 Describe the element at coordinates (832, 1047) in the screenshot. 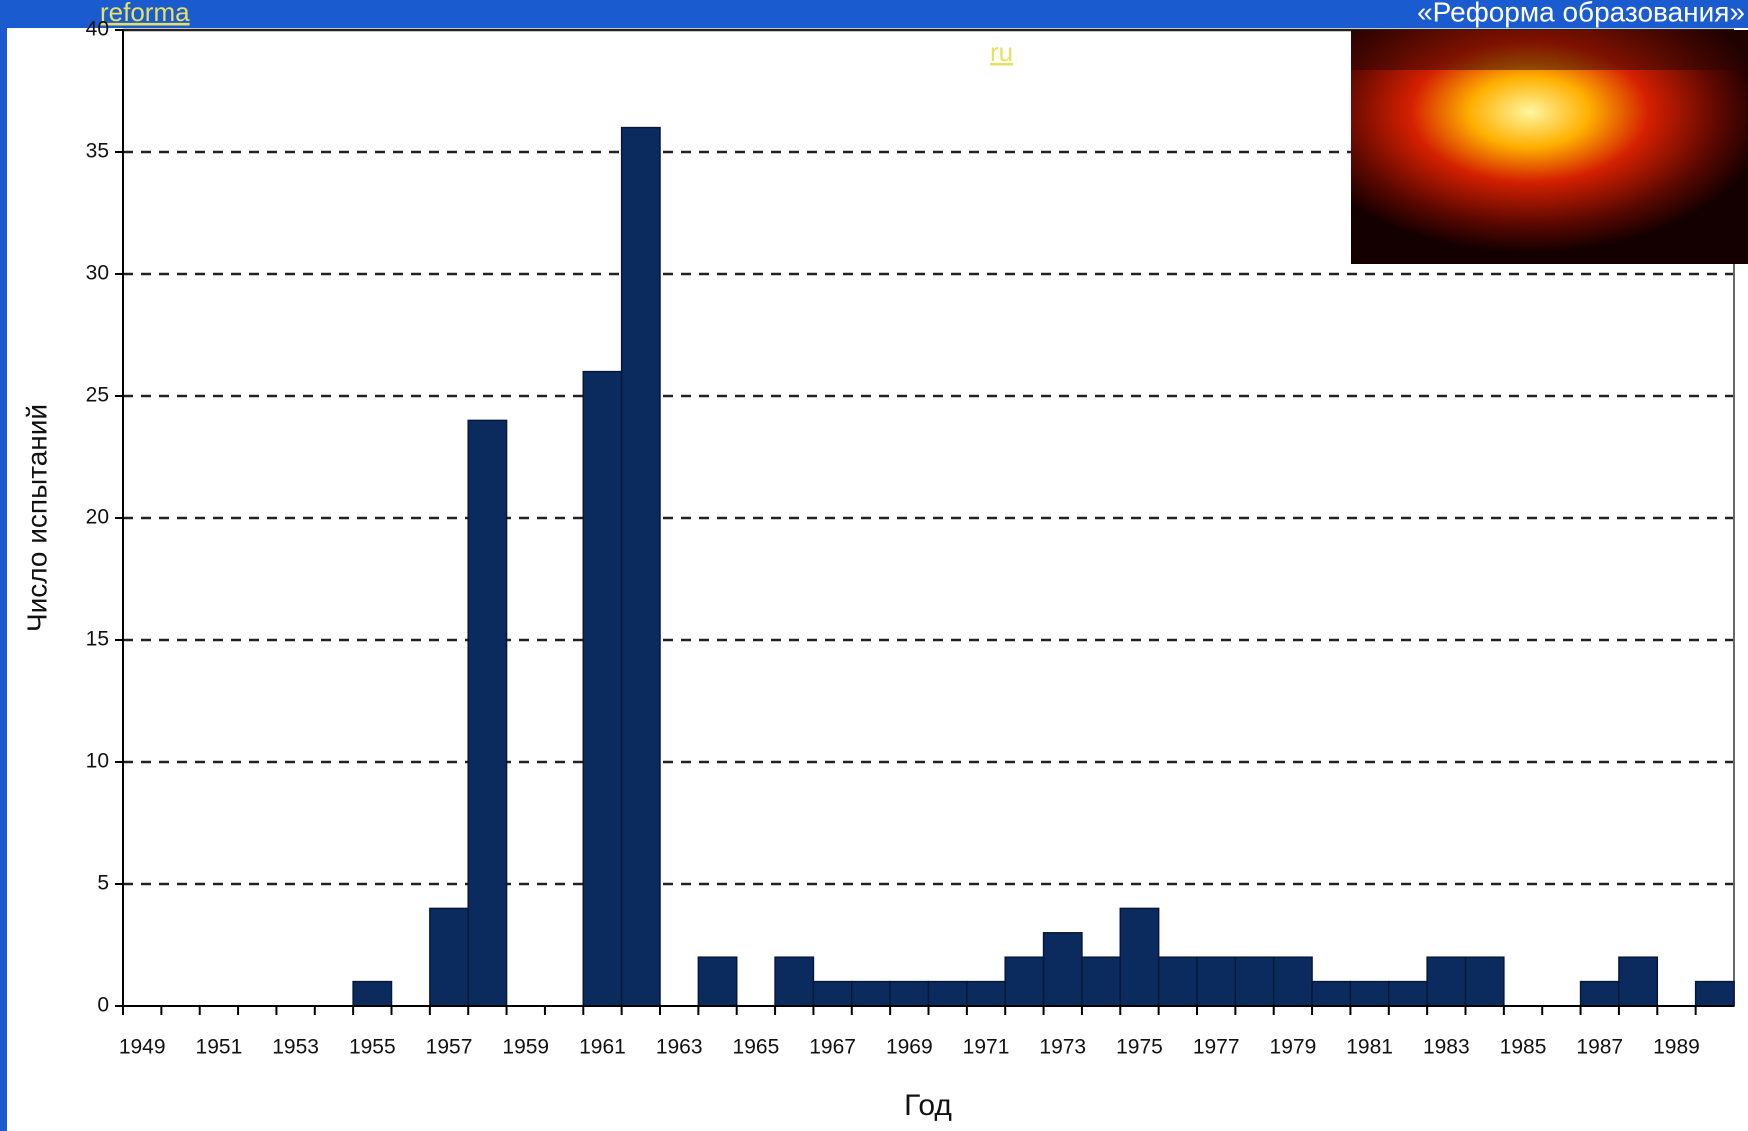

I see `x-tick-label: 1967` at that location.